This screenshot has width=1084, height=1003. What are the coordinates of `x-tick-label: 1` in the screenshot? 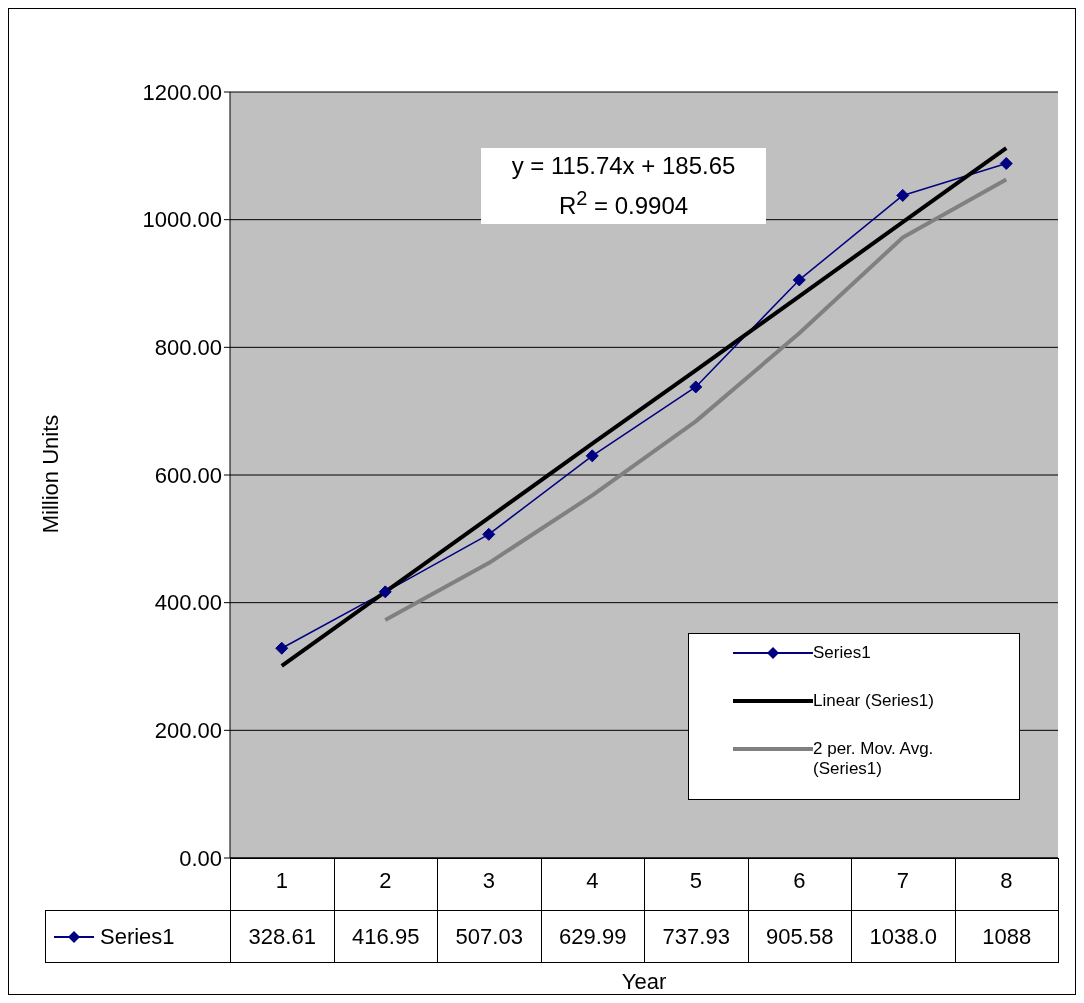 It's located at (281, 880).